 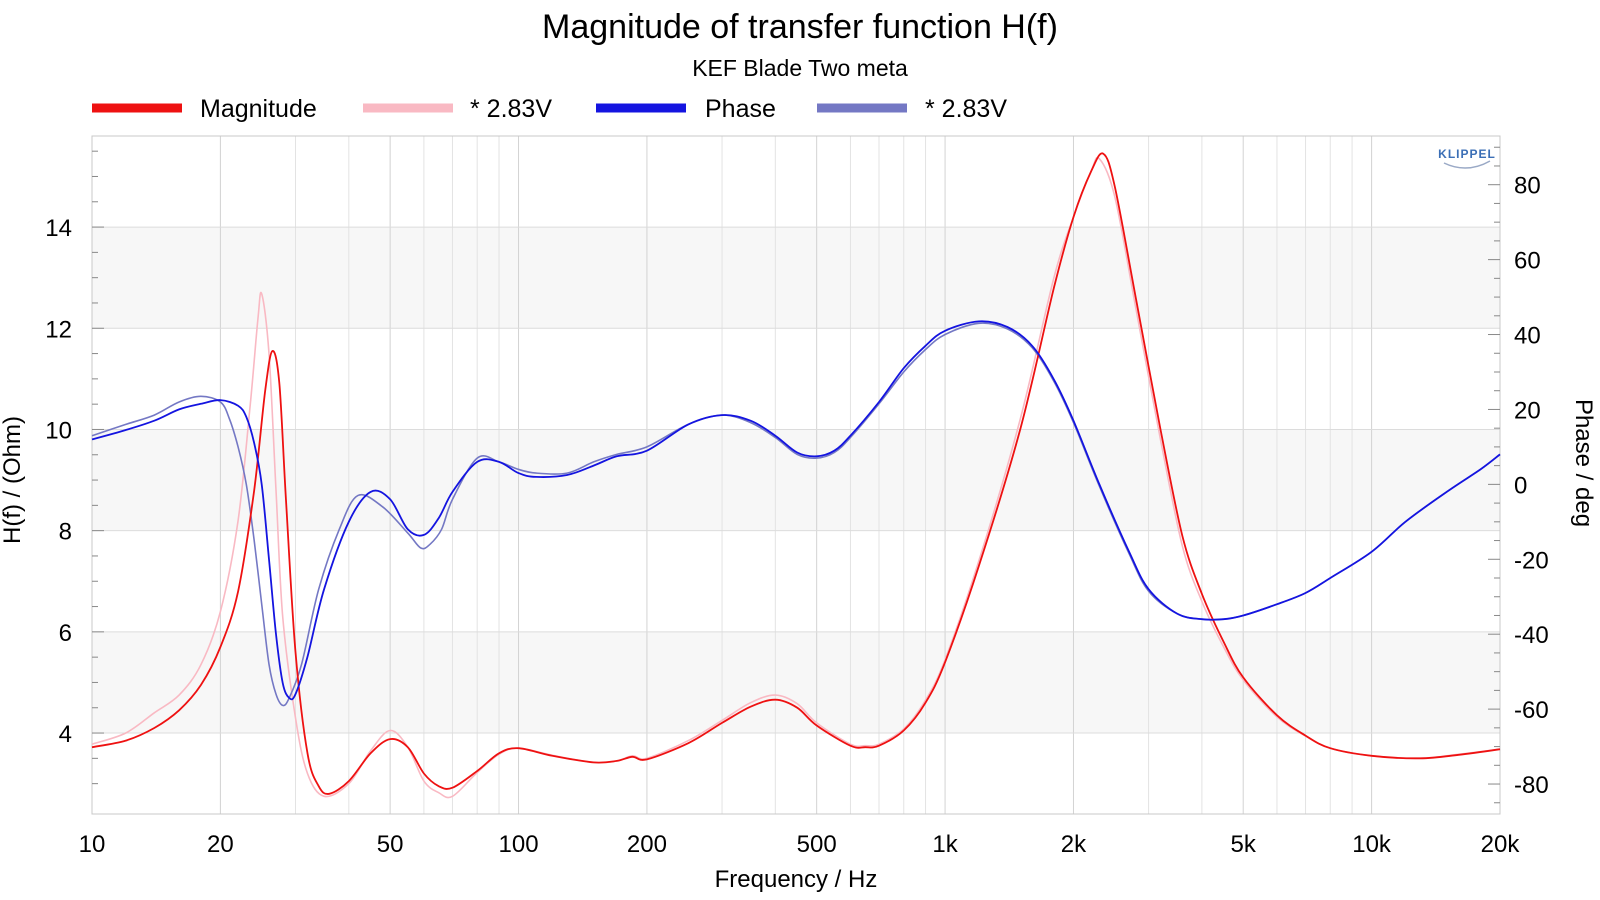 I want to click on legend-label-magnitude: Magnitude, so click(x=258, y=109).